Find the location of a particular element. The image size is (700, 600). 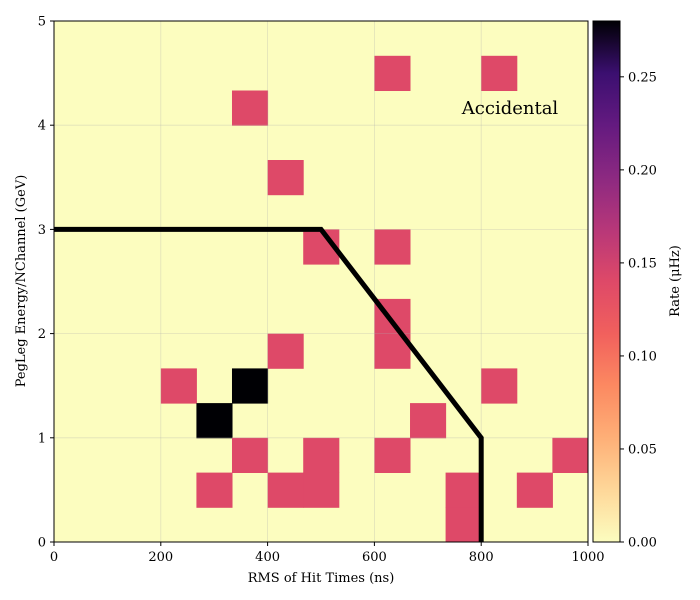

y-tick-label: 0 is located at coordinates (42, 543).